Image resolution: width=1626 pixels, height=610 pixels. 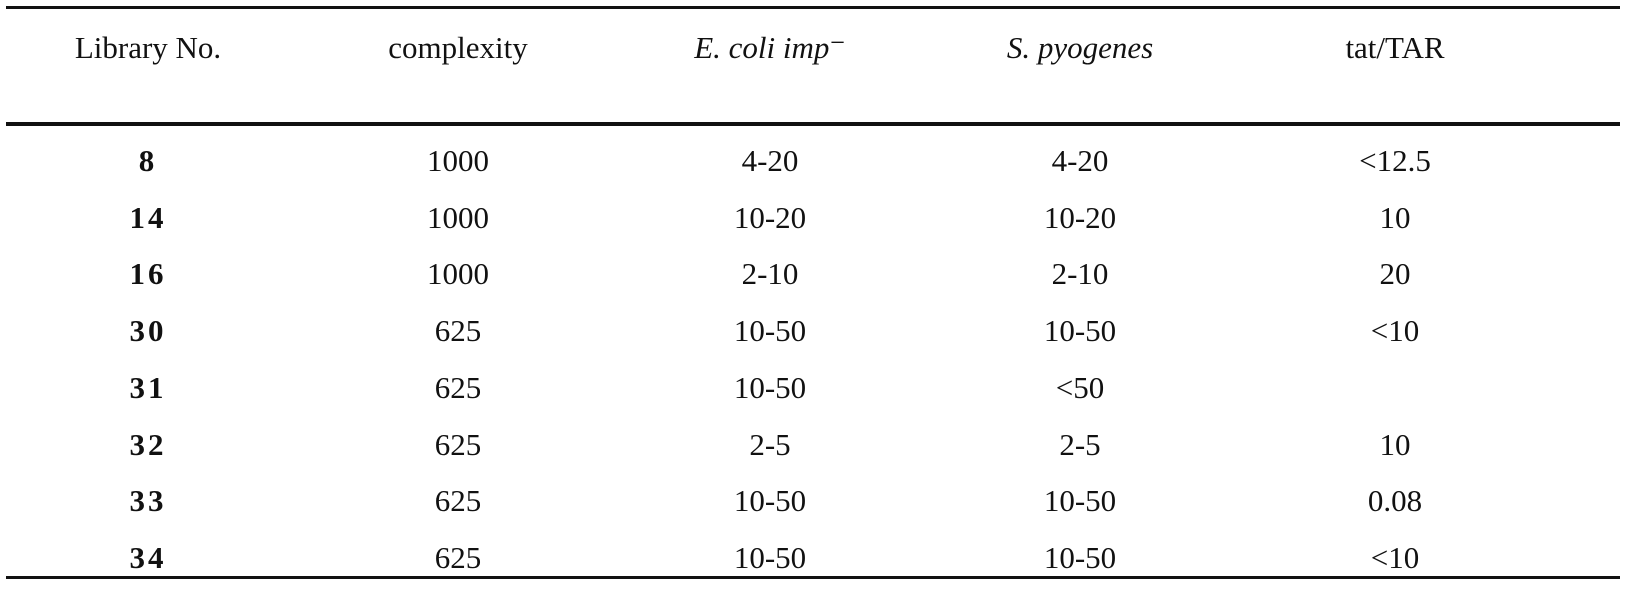 I want to click on column-header: tat/TAR, so click(x=1395, y=47).